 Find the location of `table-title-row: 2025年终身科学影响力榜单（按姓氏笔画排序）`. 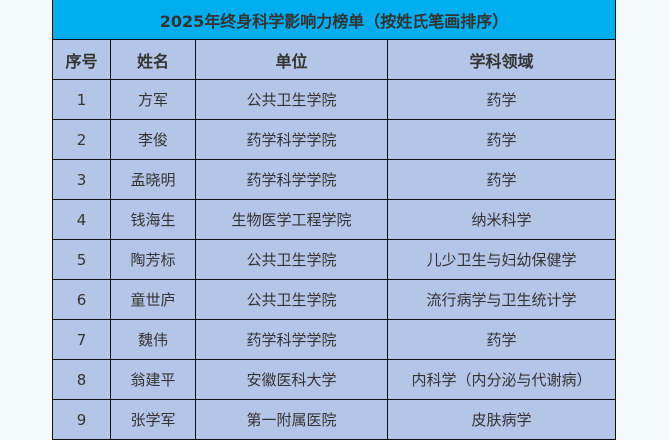

table-title-row: 2025年终身科学影响力榜单（按姓氏笔画排序） is located at coordinates (334, 20).